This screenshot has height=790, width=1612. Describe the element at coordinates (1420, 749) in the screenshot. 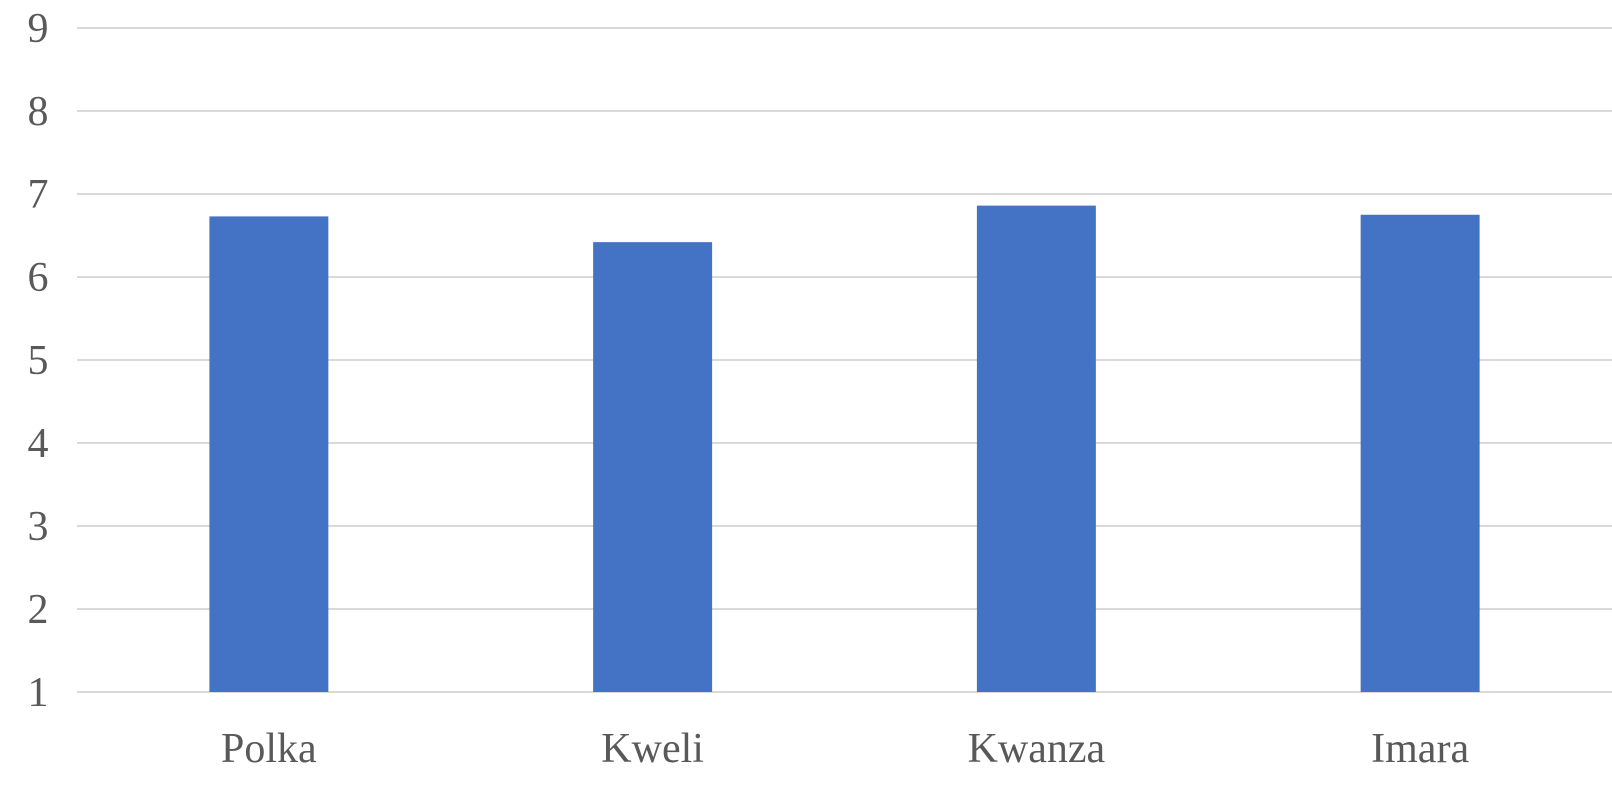

I see `x-category-label: Imara` at that location.